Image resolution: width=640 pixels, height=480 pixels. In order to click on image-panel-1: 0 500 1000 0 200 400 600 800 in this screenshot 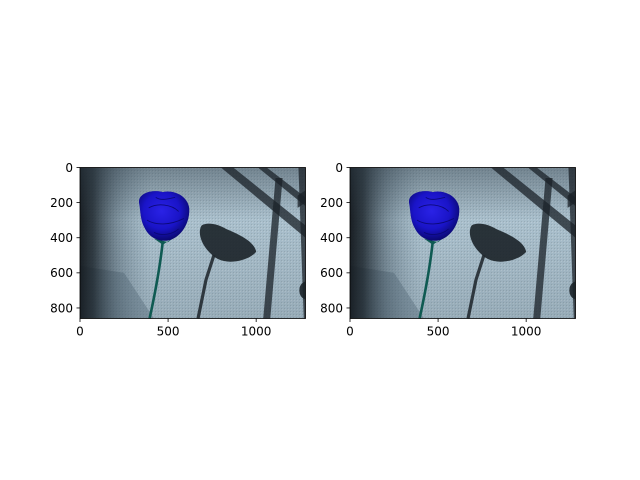, I will do `click(178, 250)`.